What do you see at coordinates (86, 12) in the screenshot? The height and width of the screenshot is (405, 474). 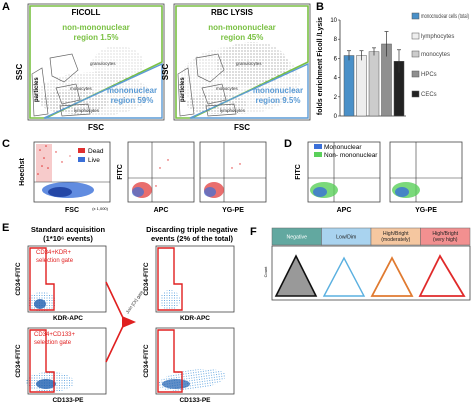 I see `panel-a-left-title: FICOLL` at bounding box center [86, 12].